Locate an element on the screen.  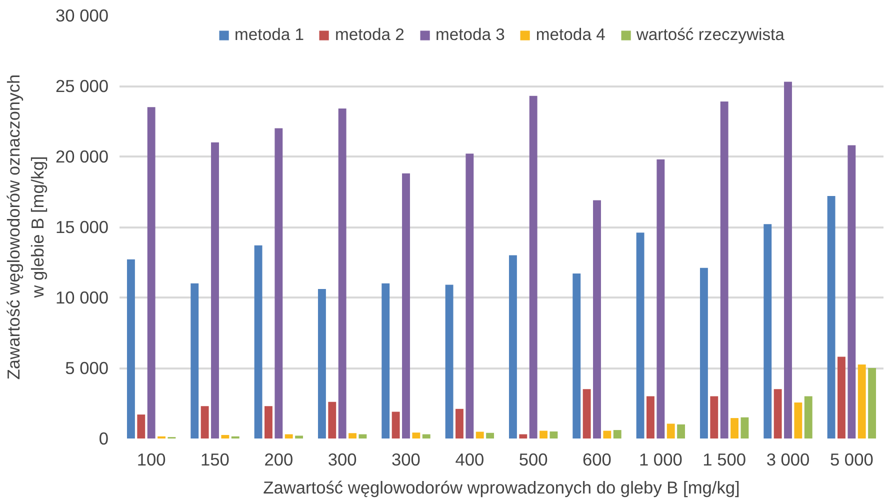
legend-label: metoda 4 is located at coordinates (571, 35).